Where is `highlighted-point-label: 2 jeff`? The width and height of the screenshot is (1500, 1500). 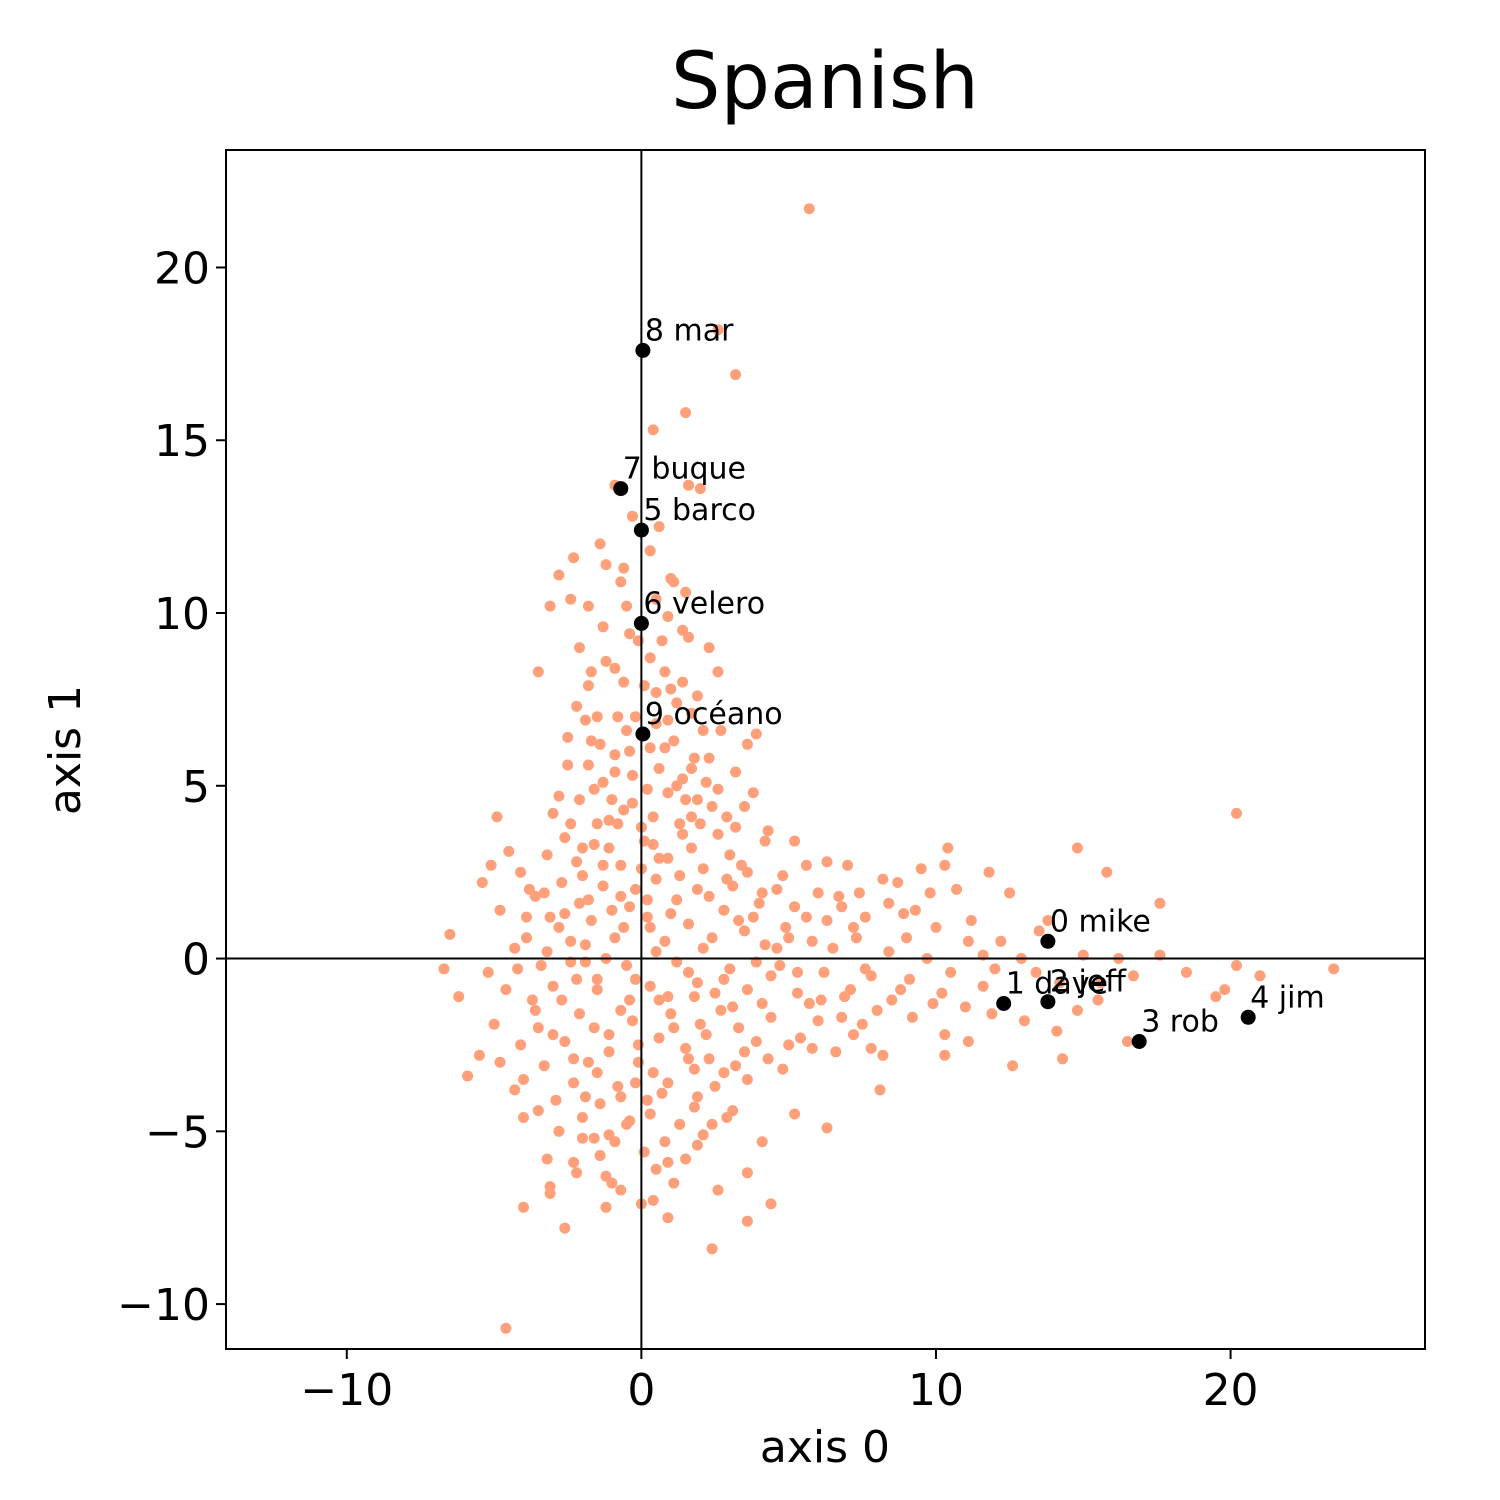 highlighted-point-label: 2 jeff is located at coordinates (1088, 982).